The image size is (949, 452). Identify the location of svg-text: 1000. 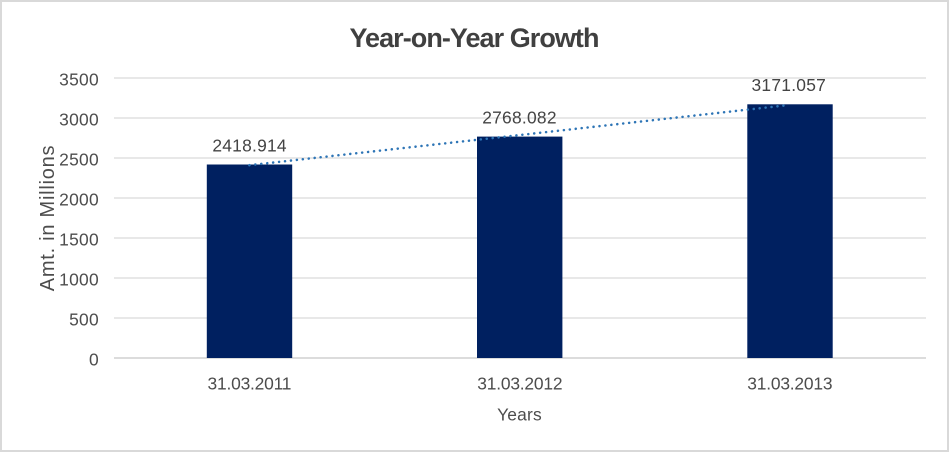
(79, 279).